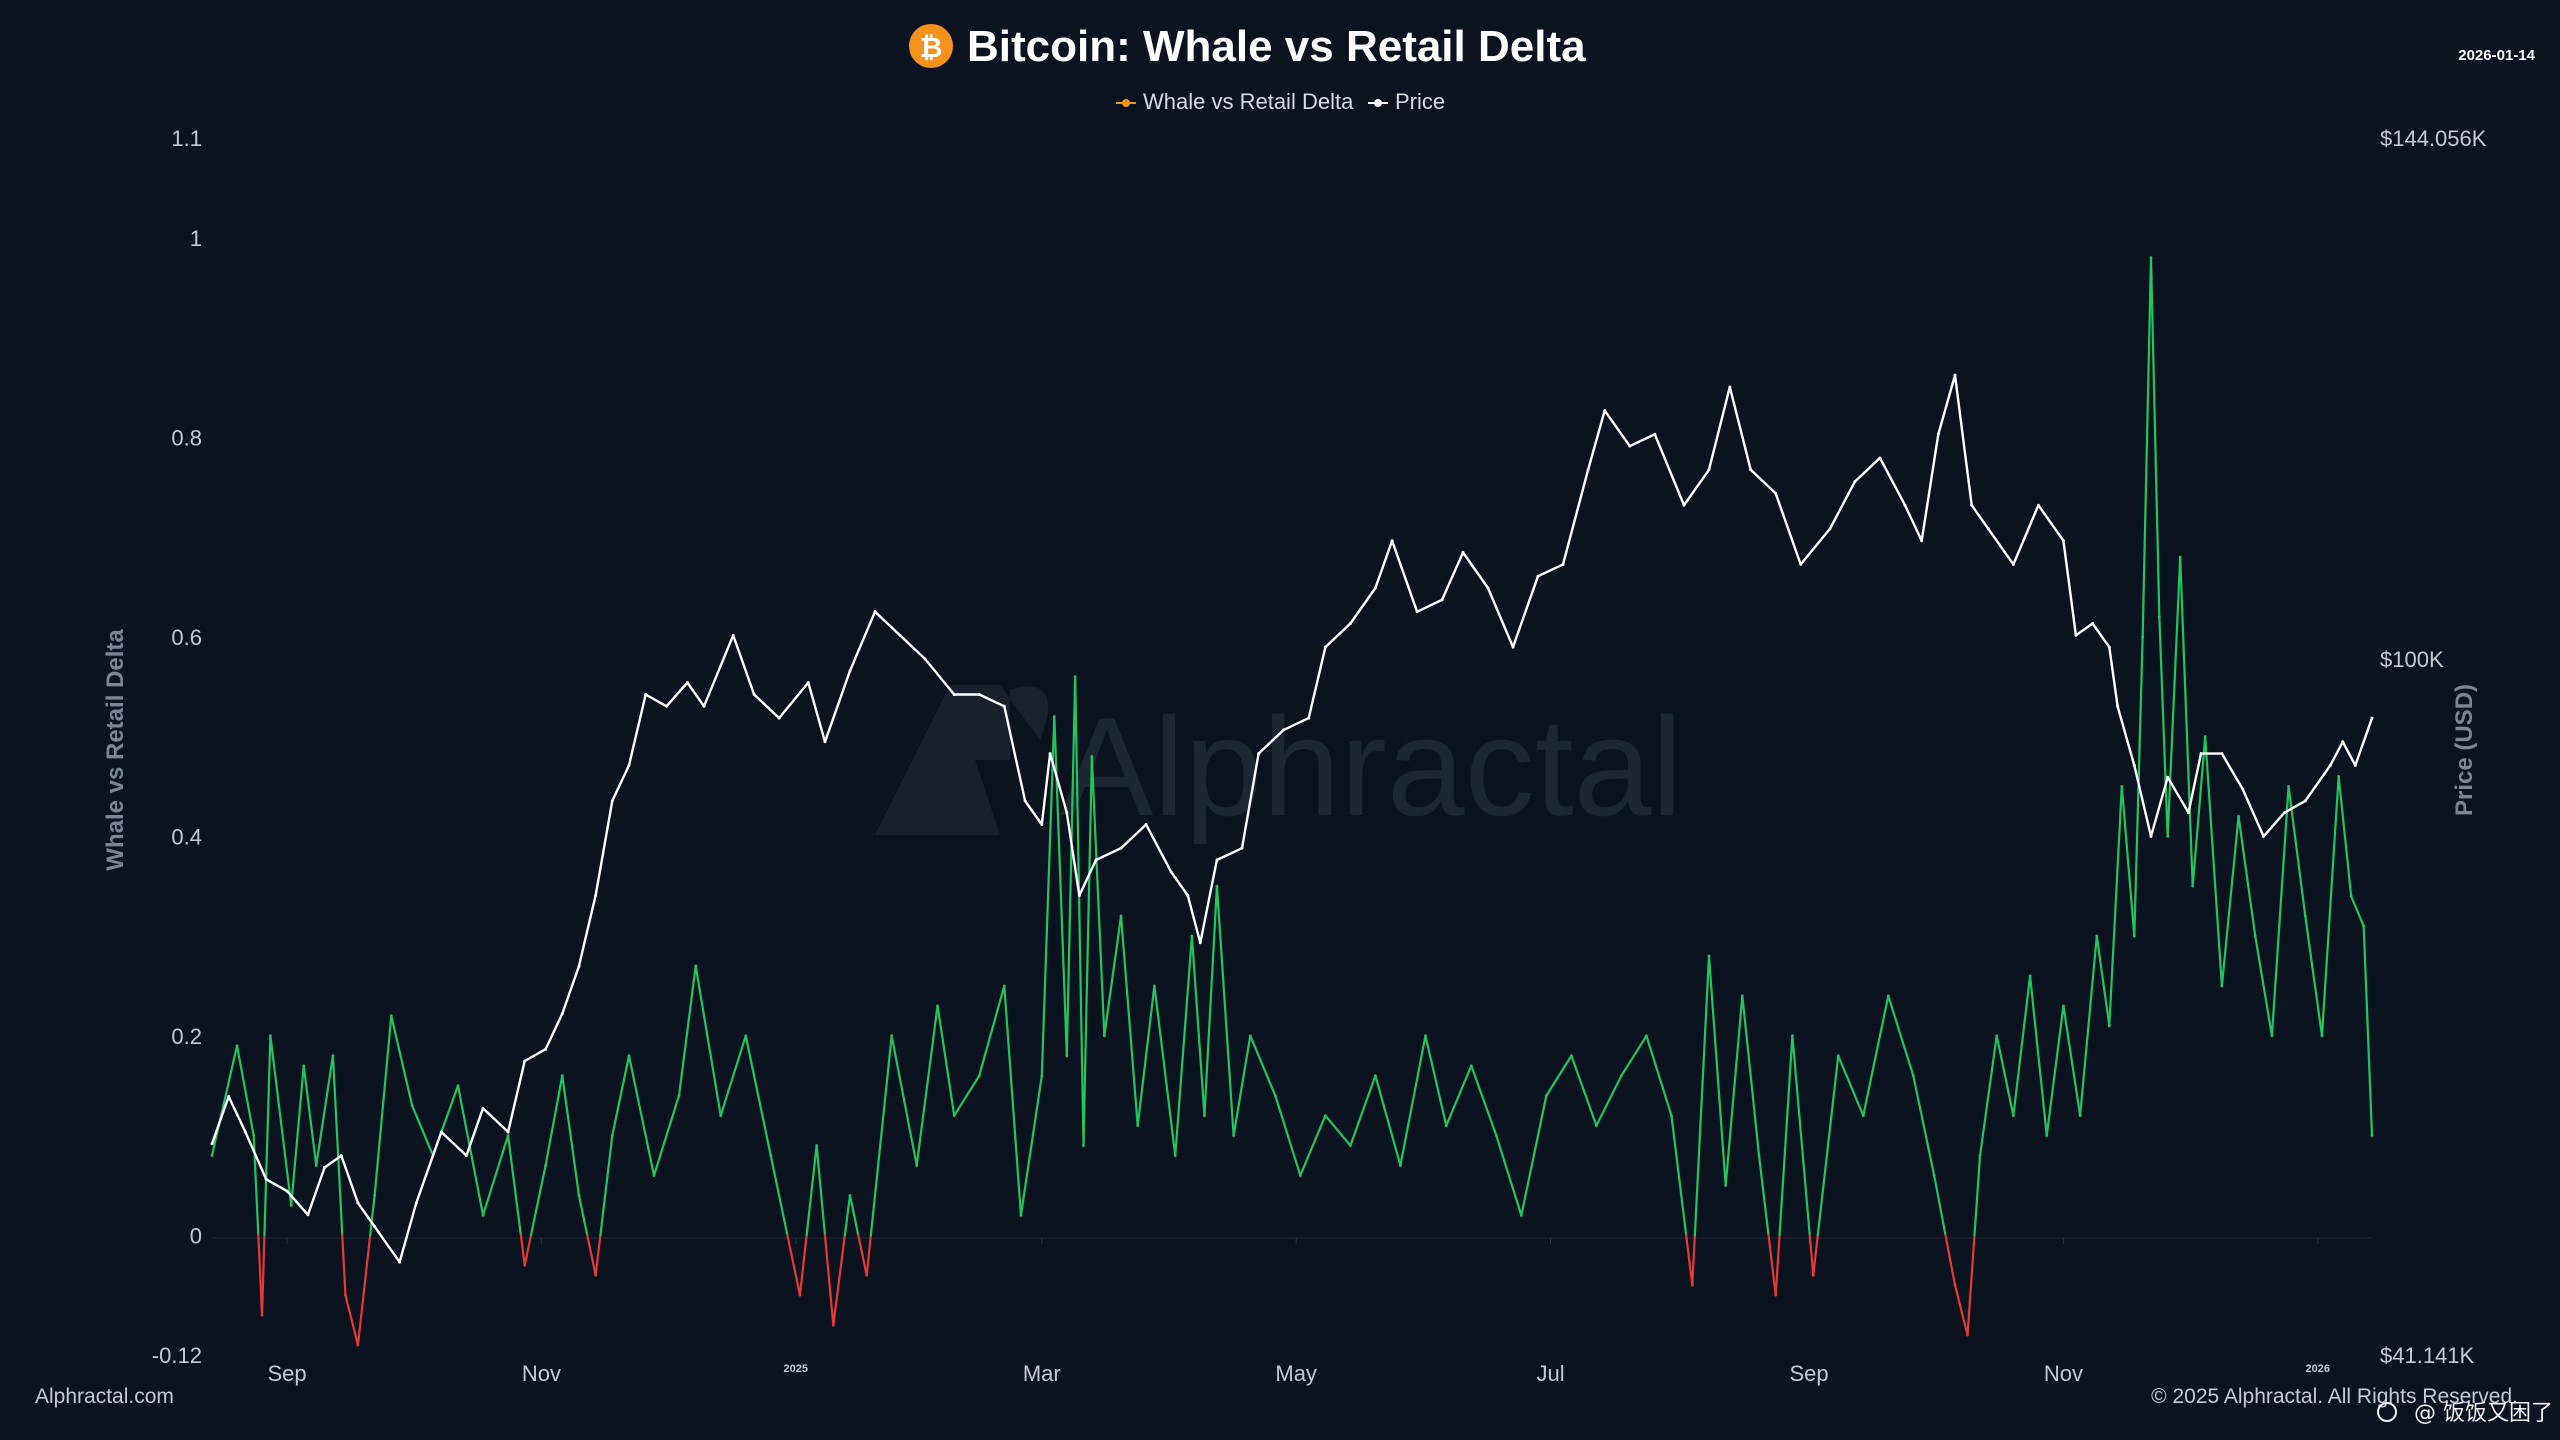 The height and width of the screenshot is (1440, 2560). I want to click on legend-item-price: Price, so click(1406, 101).